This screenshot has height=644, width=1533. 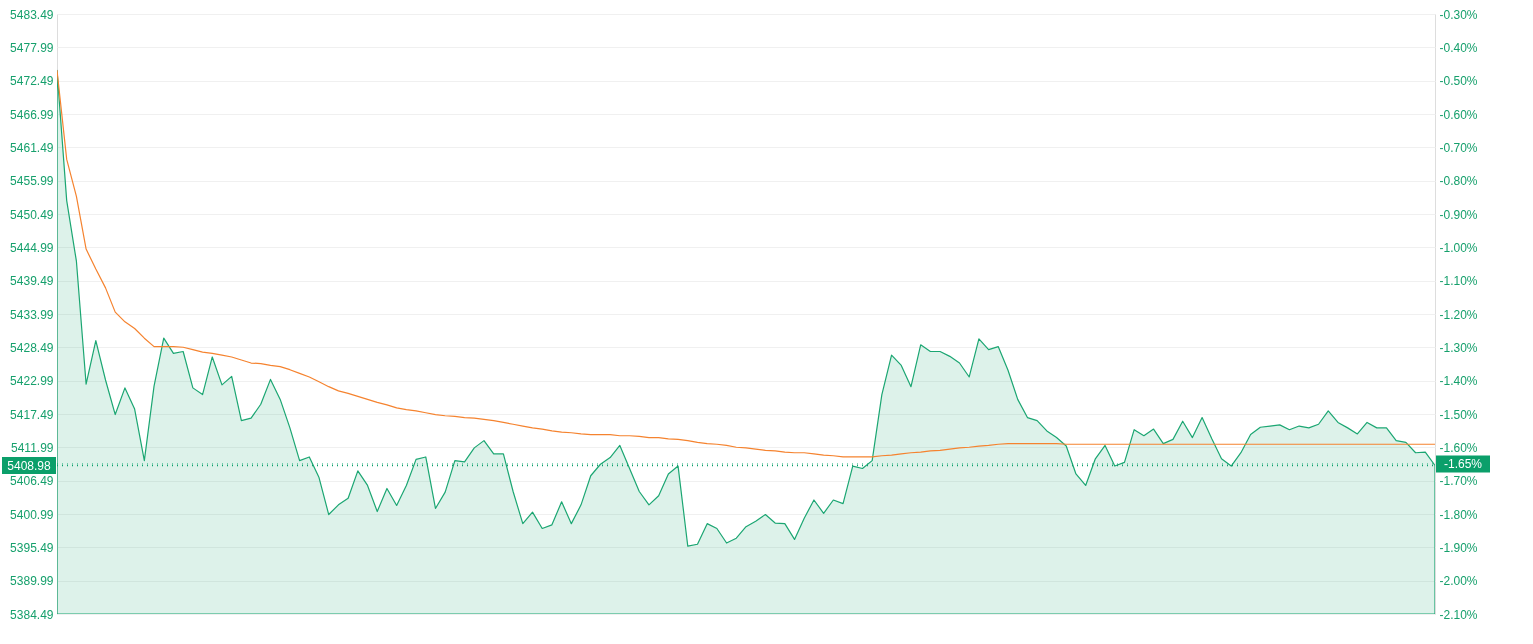 I want to click on y-tick-label: 5466.99, so click(x=32, y=114).